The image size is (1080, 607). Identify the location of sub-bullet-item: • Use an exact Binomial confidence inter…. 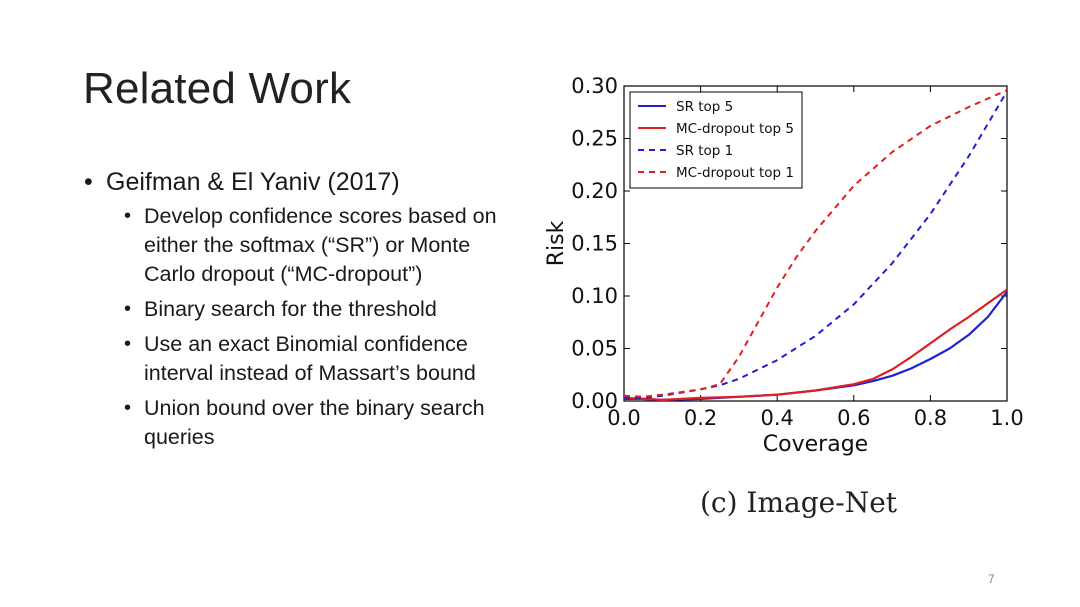
(314, 359).